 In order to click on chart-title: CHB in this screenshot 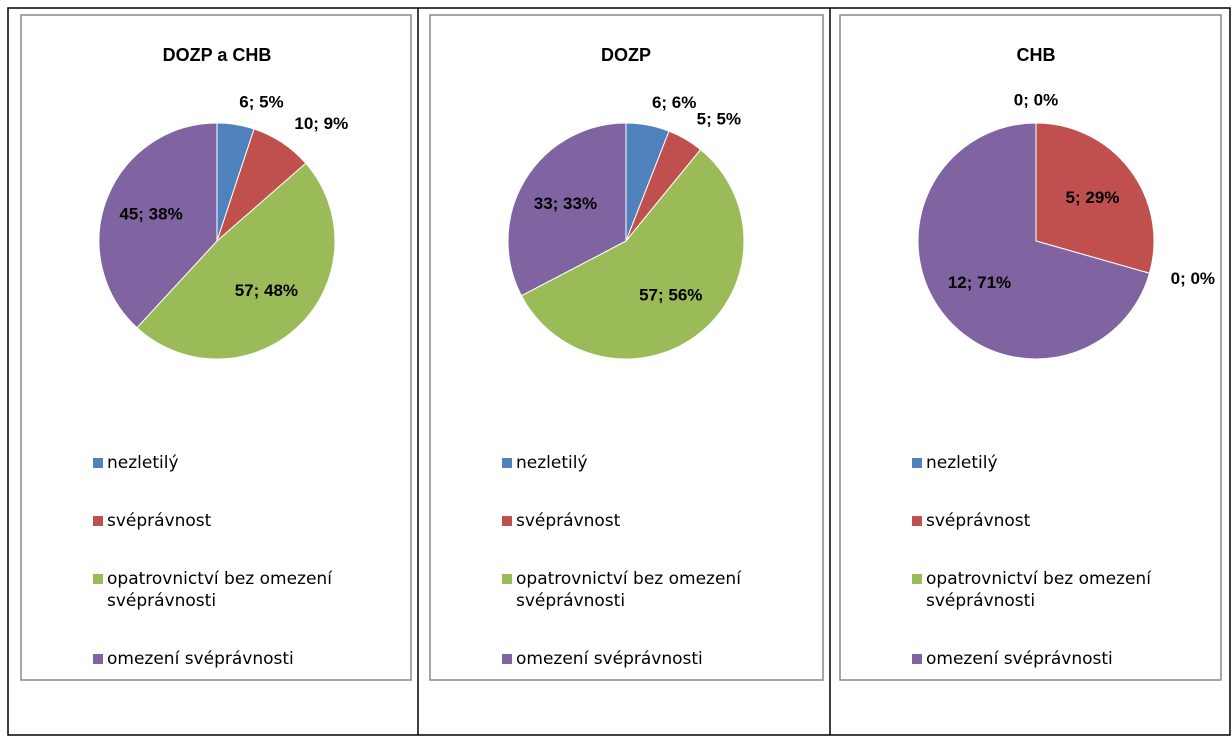, I will do `click(1036, 55)`.